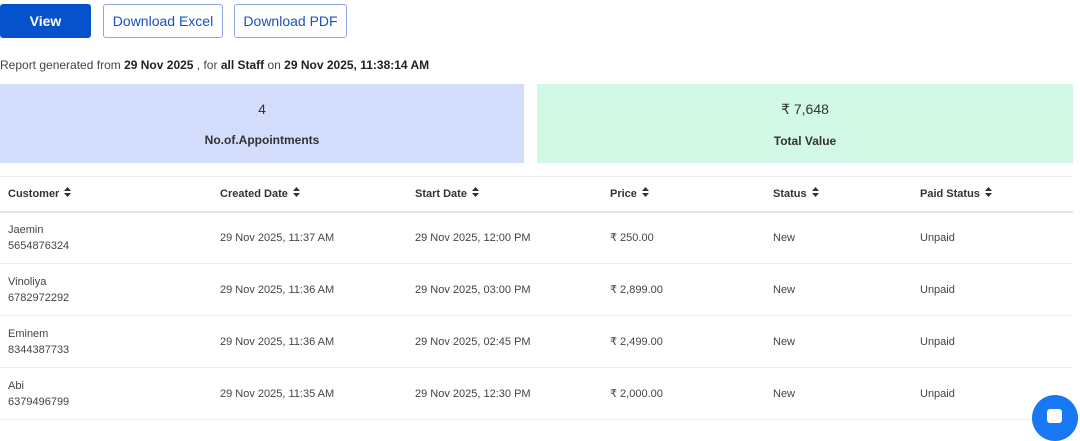 The height and width of the screenshot is (441, 1080). Describe the element at coordinates (683, 289) in the screenshot. I see `price: ₹ 2,899.00` at that location.